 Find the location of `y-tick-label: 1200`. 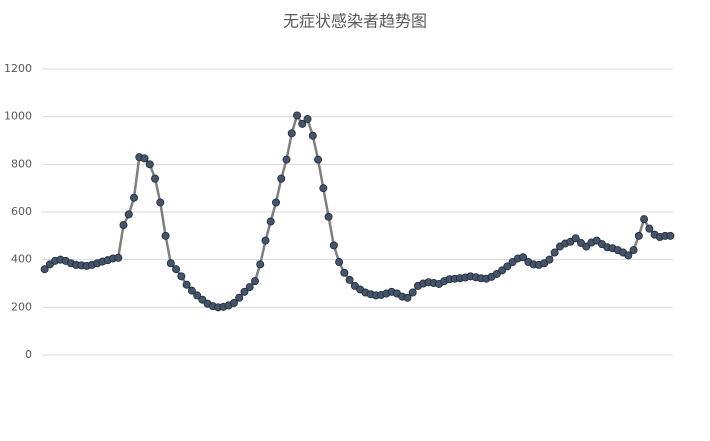

y-tick-label: 1200 is located at coordinates (18, 68).